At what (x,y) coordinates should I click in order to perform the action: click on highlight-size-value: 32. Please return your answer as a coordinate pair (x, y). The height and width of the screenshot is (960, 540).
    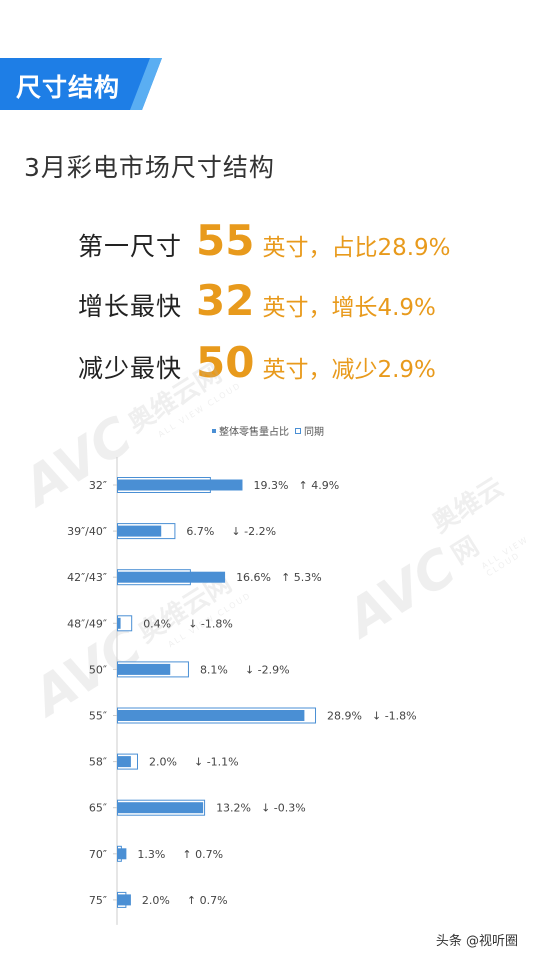
    Looking at the image, I should click on (225, 300).